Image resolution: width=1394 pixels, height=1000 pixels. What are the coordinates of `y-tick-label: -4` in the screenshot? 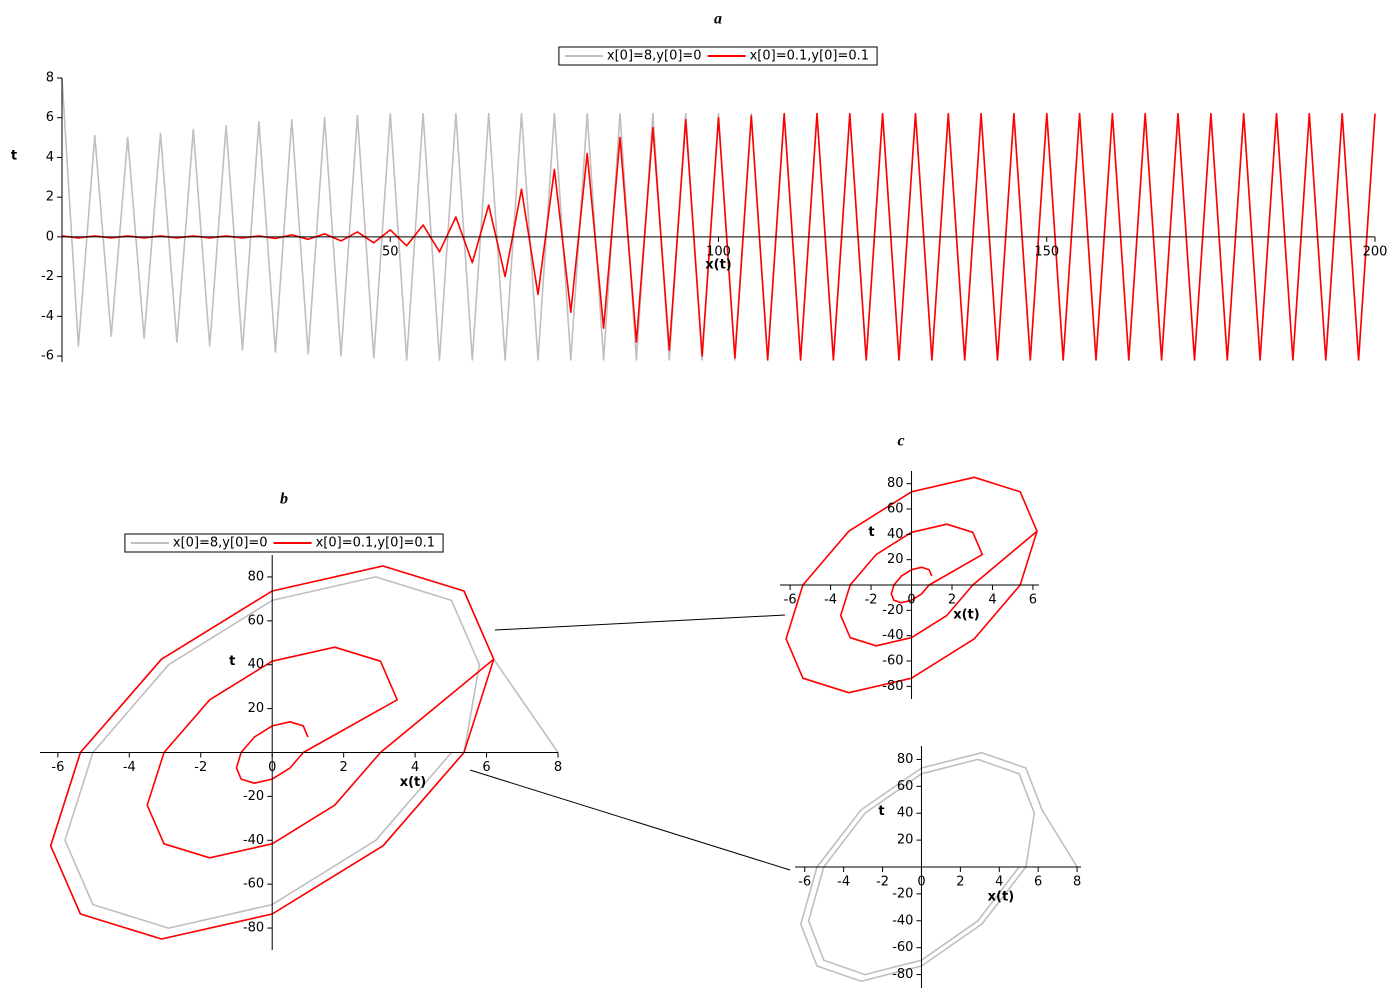 It's located at (47, 316).